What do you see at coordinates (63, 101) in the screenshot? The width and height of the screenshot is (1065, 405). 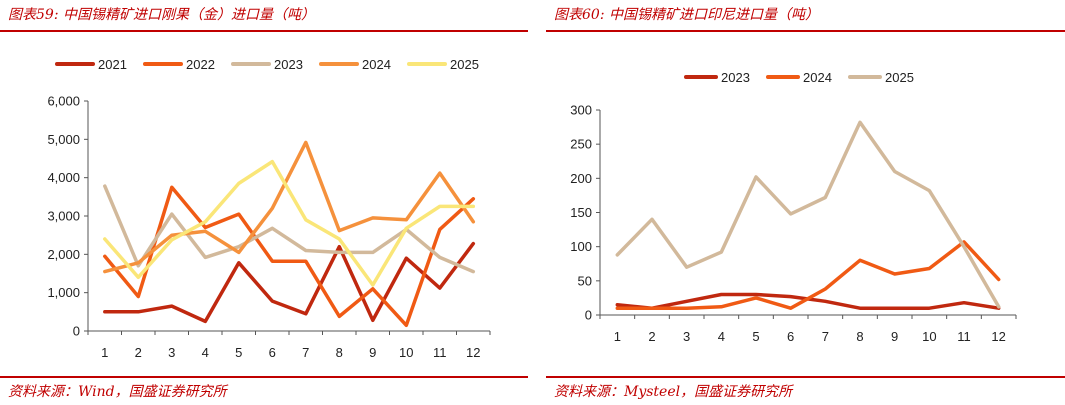 I see `y-tick-label: 6,000` at bounding box center [63, 101].